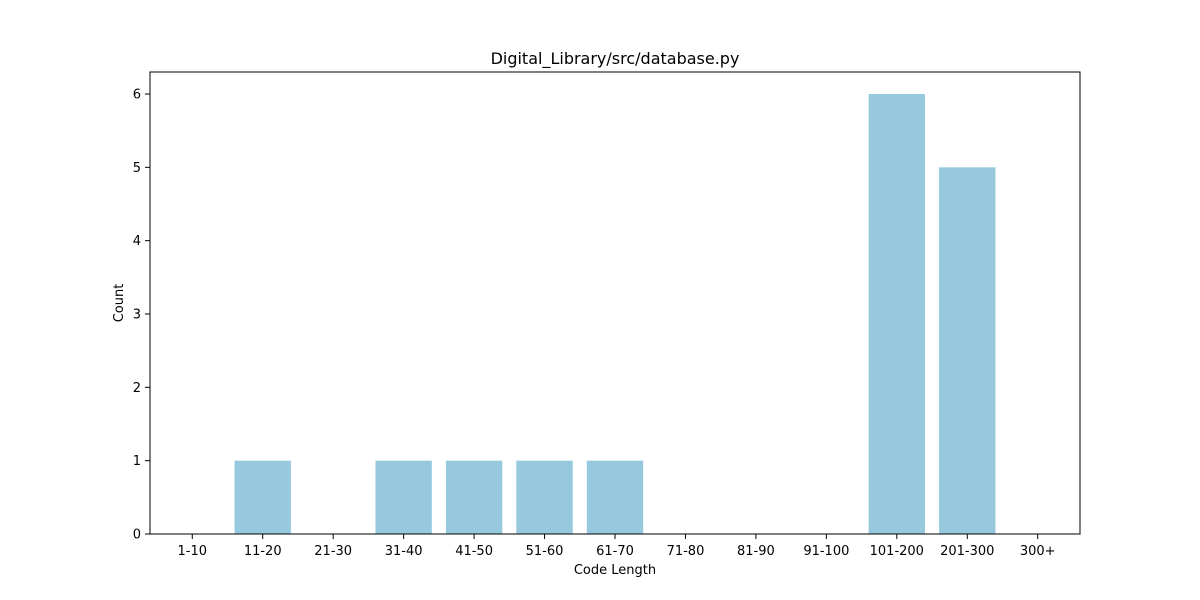  I want to click on x-tick-label: 61-70, so click(615, 551).